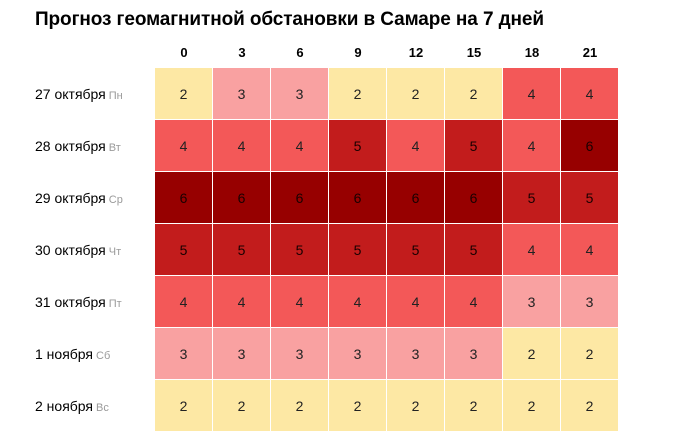 Image resolution: width=683 pixels, height=439 pixels. I want to click on table-row: 1 ноября Сб 3 3 3 3 3 3 2 2, so click(327, 353).